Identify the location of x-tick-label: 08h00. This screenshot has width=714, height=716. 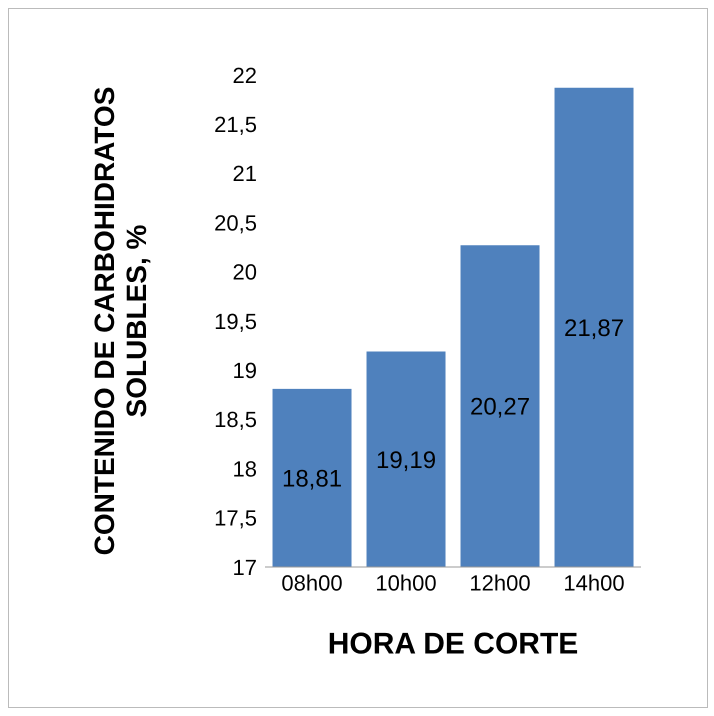
(312, 583).